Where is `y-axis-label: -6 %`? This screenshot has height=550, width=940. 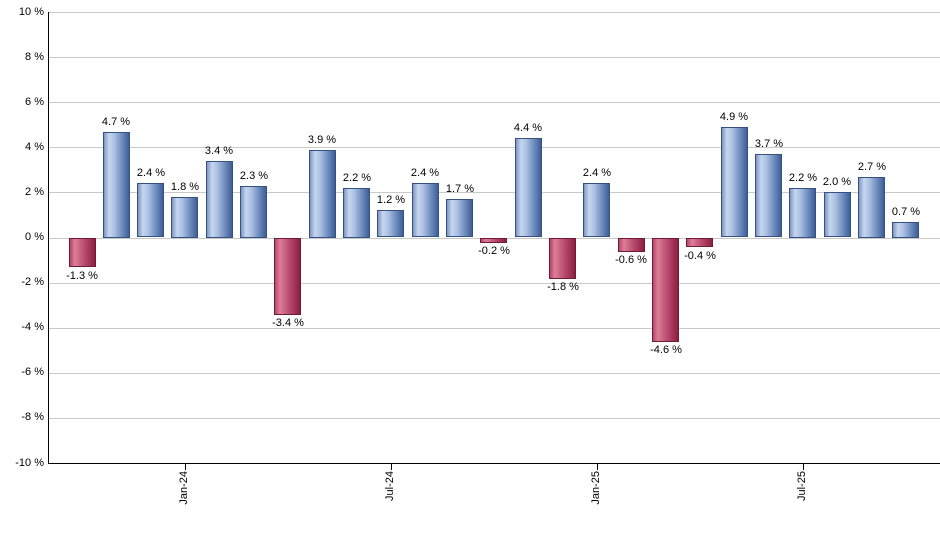
y-axis-label: -6 % is located at coordinates (32, 372).